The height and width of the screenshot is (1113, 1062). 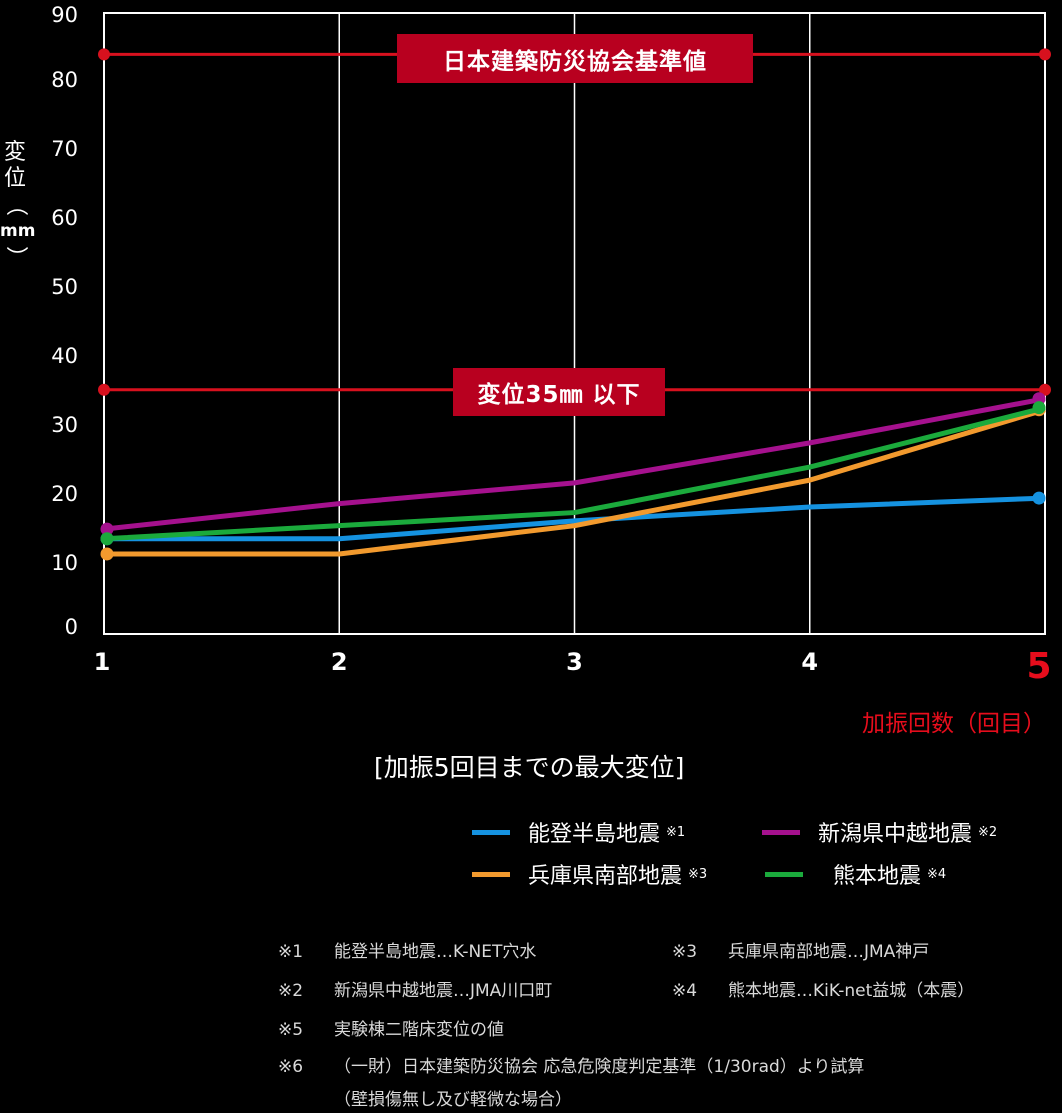 I want to click on y-axis-label-char: mm, so click(x=18, y=231).